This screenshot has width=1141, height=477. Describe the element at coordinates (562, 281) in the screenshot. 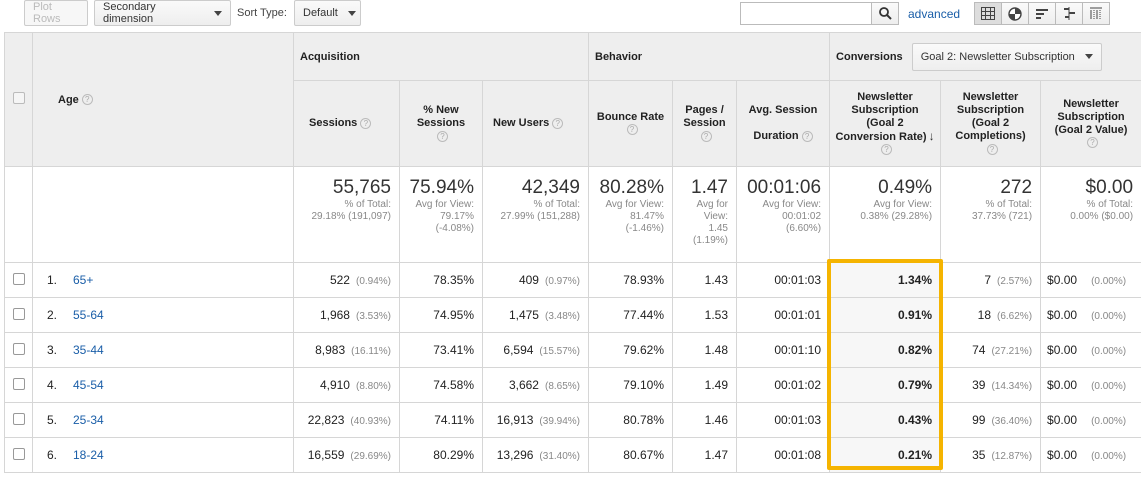

I see `new-users-percent: (0.97%)` at that location.